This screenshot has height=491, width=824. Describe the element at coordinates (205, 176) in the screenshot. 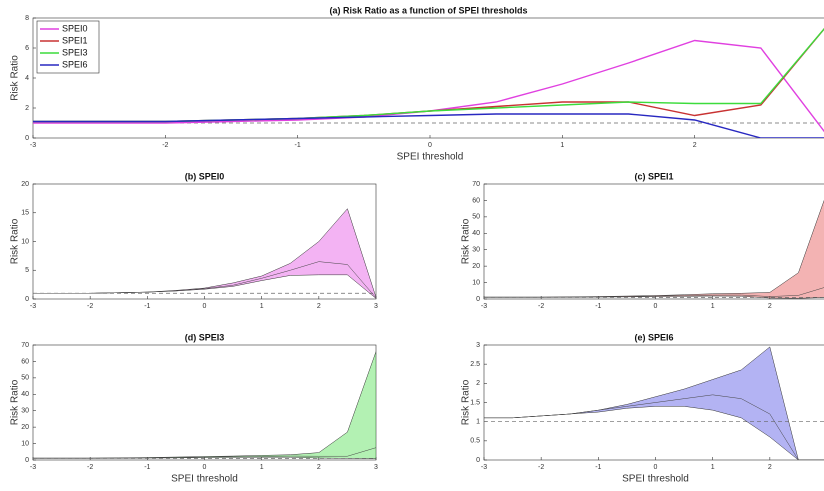

I see `chart-title: (b) SPEI0` at that location.